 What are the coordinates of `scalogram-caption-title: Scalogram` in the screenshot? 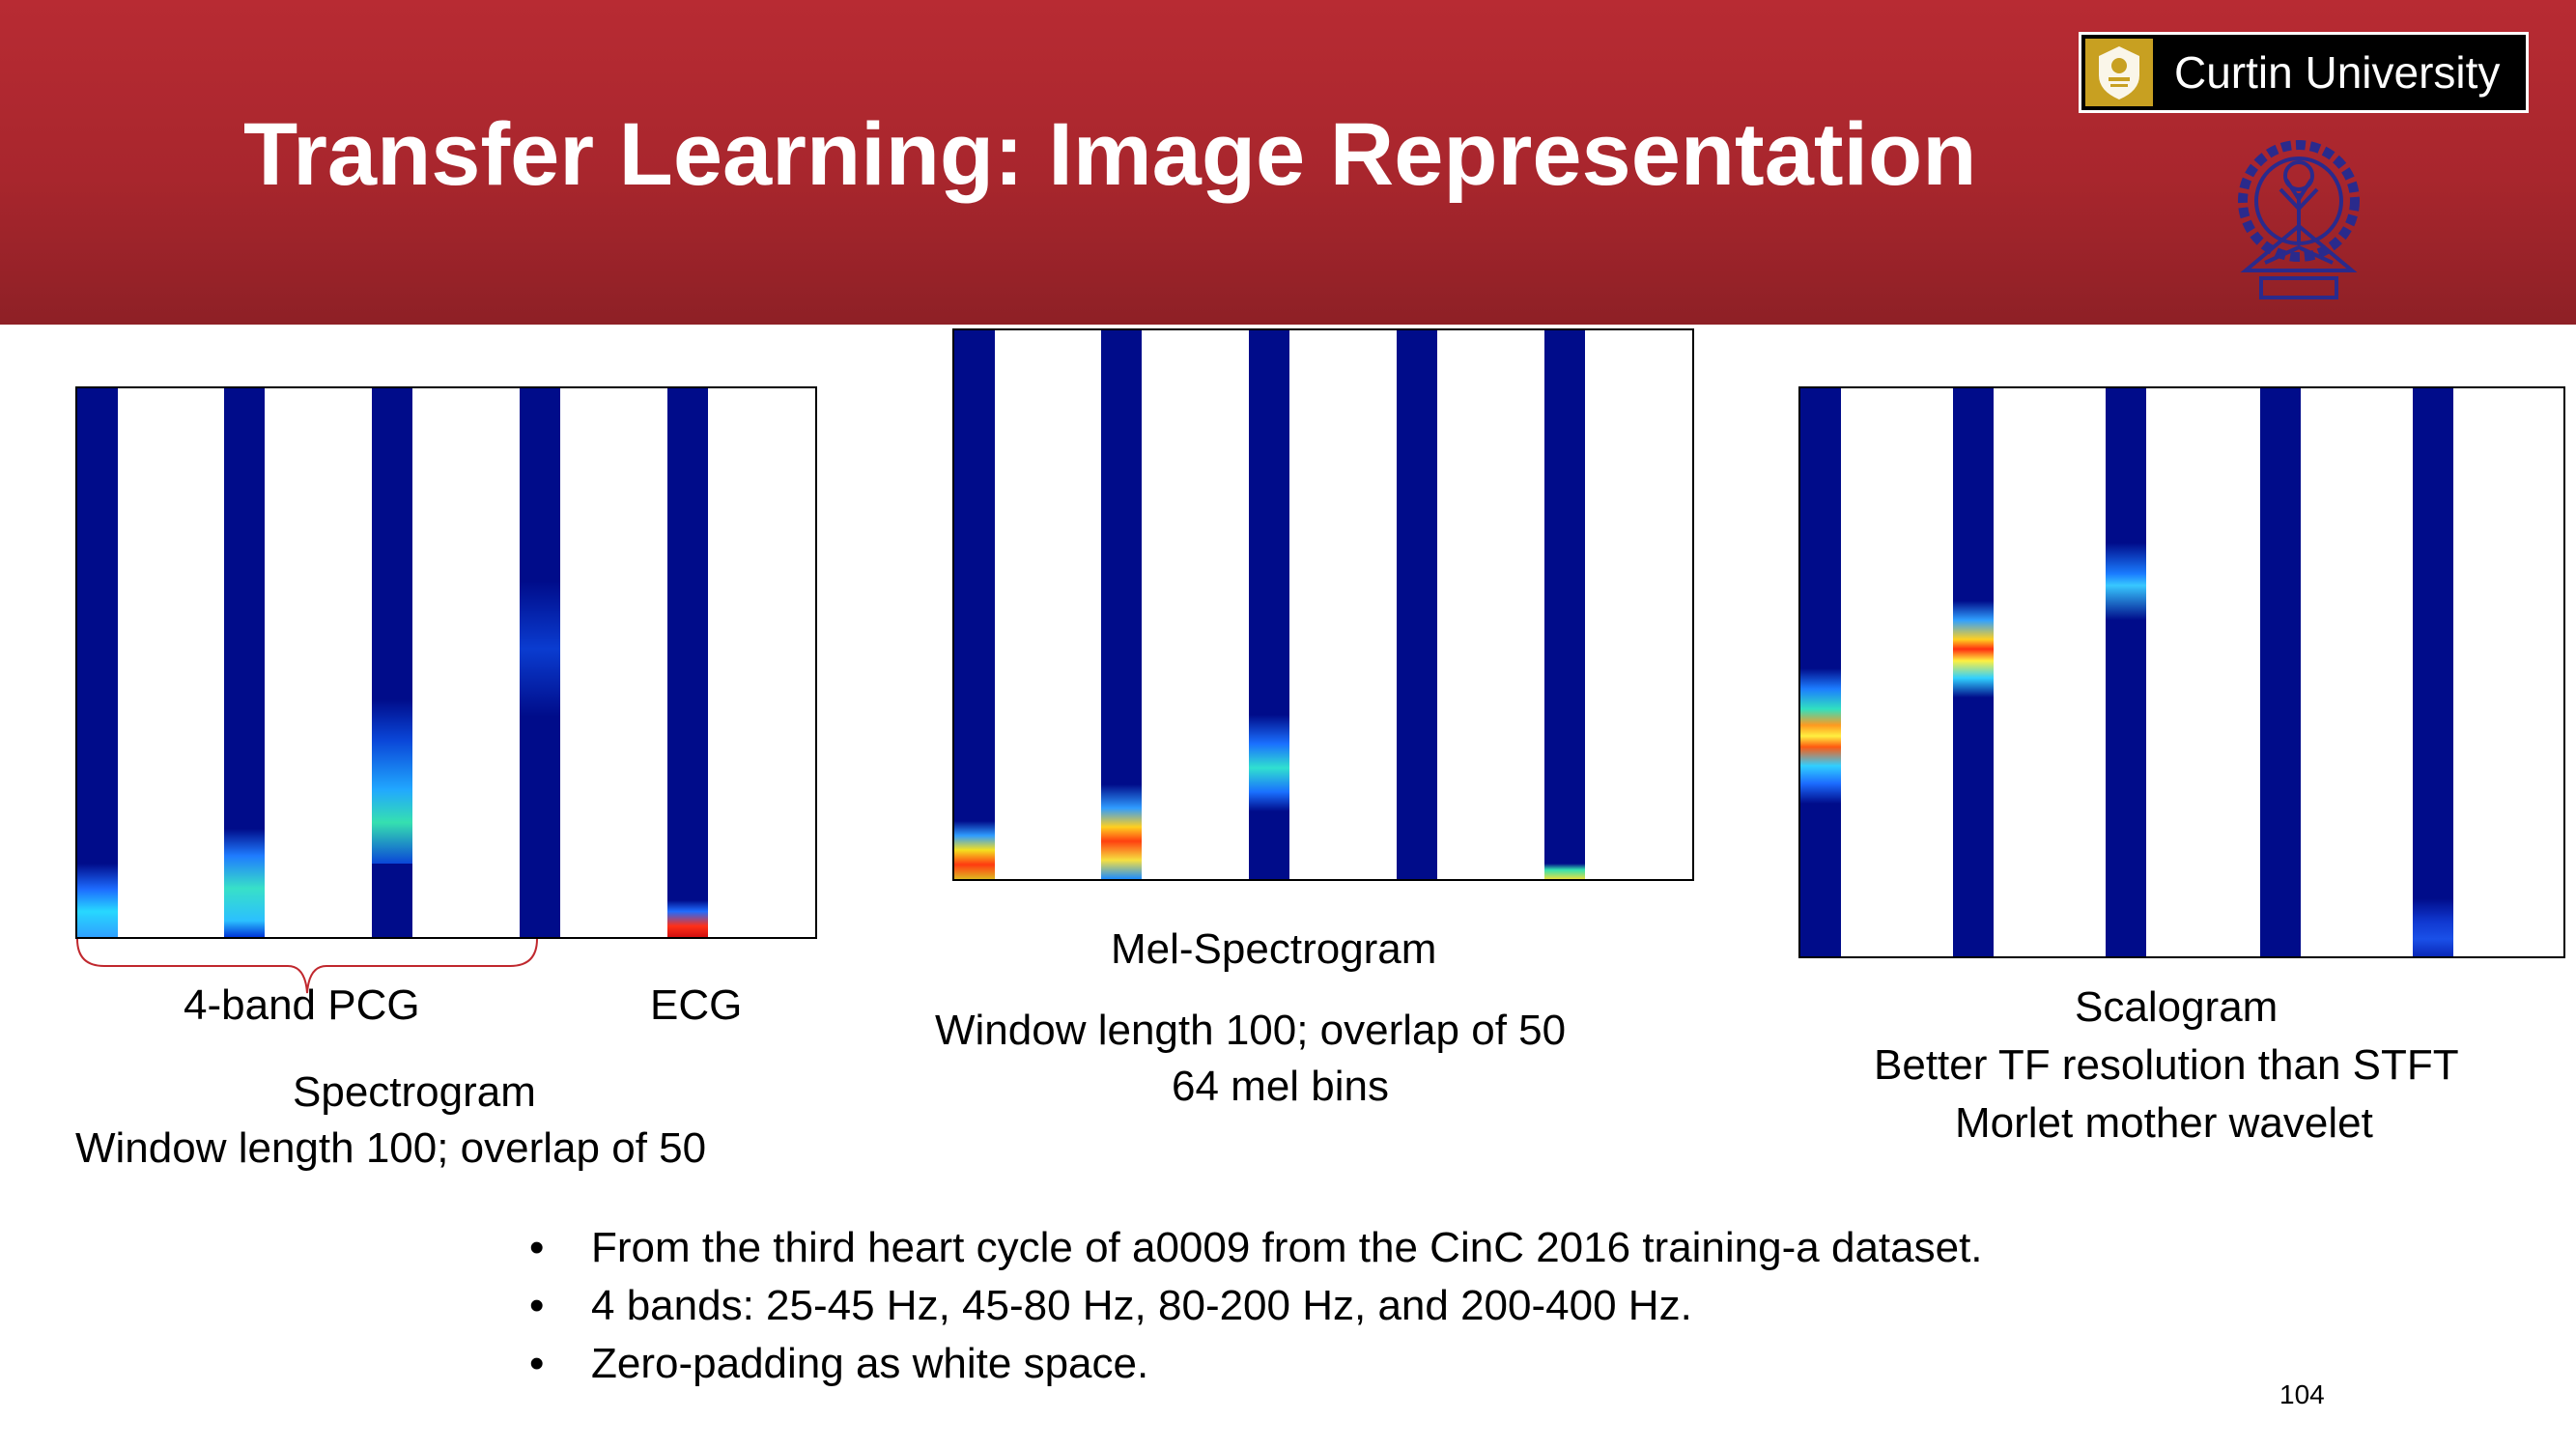 It's located at (2177, 1007).